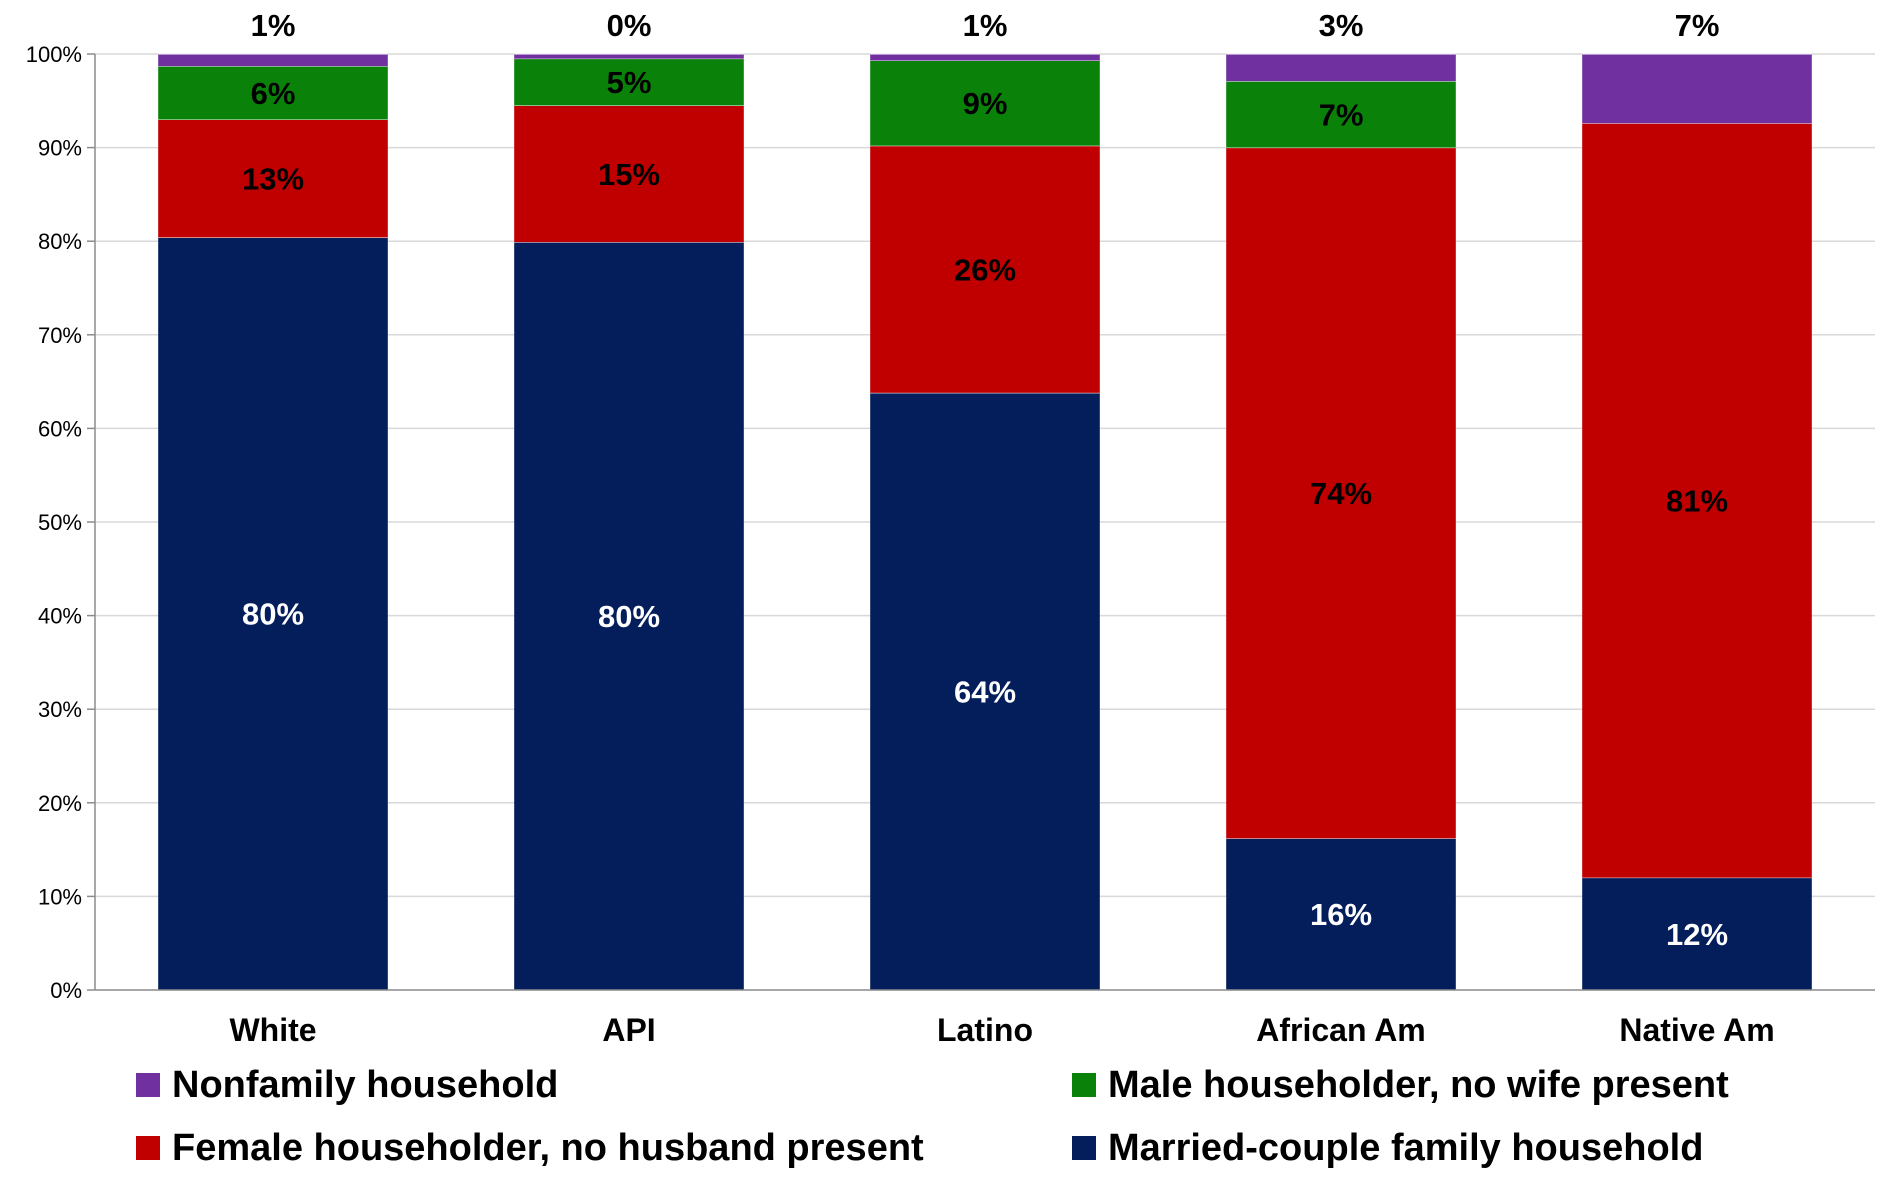 The image size is (1880, 1180). I want to click on bar-segment-native-am-nonfamily-household, so click(1697, 89).